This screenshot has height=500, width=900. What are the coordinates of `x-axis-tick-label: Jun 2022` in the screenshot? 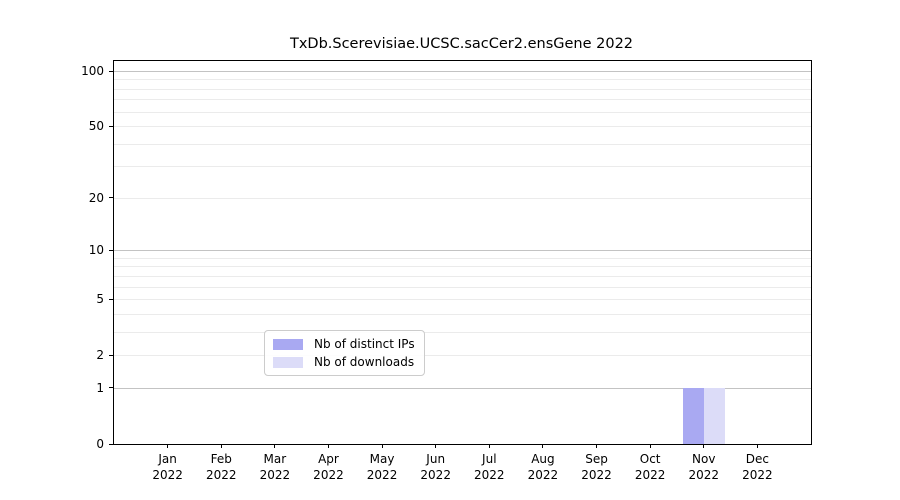 It's located at (435, 467).